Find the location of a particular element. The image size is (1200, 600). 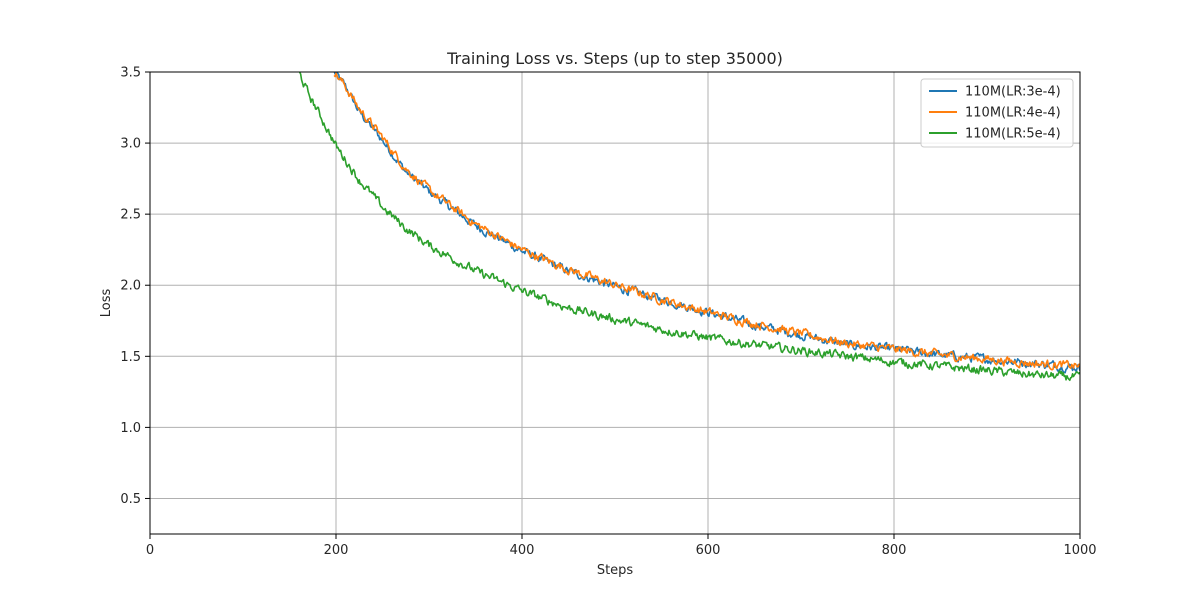

x-tick-label: 600 is located at coordinates (708, 550).